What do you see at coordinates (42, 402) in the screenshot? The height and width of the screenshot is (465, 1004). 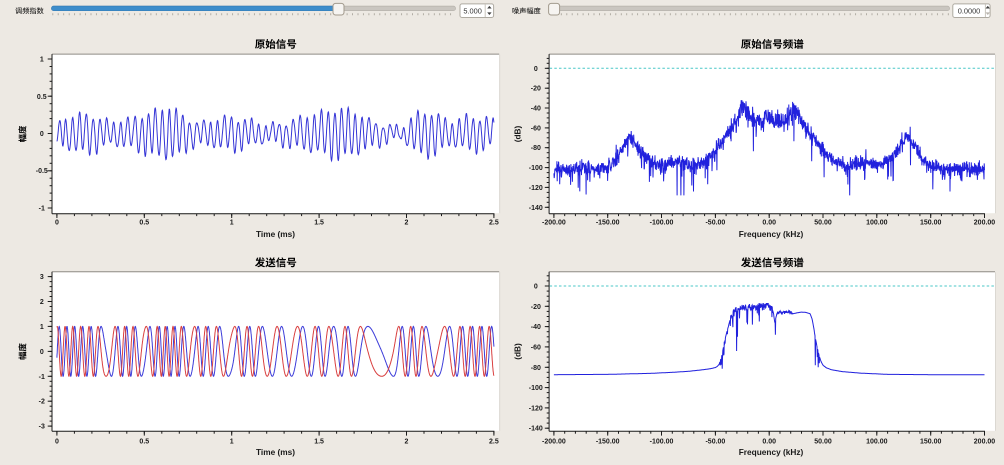 I see `svg-text: -2` at bounding box center [42, 402].